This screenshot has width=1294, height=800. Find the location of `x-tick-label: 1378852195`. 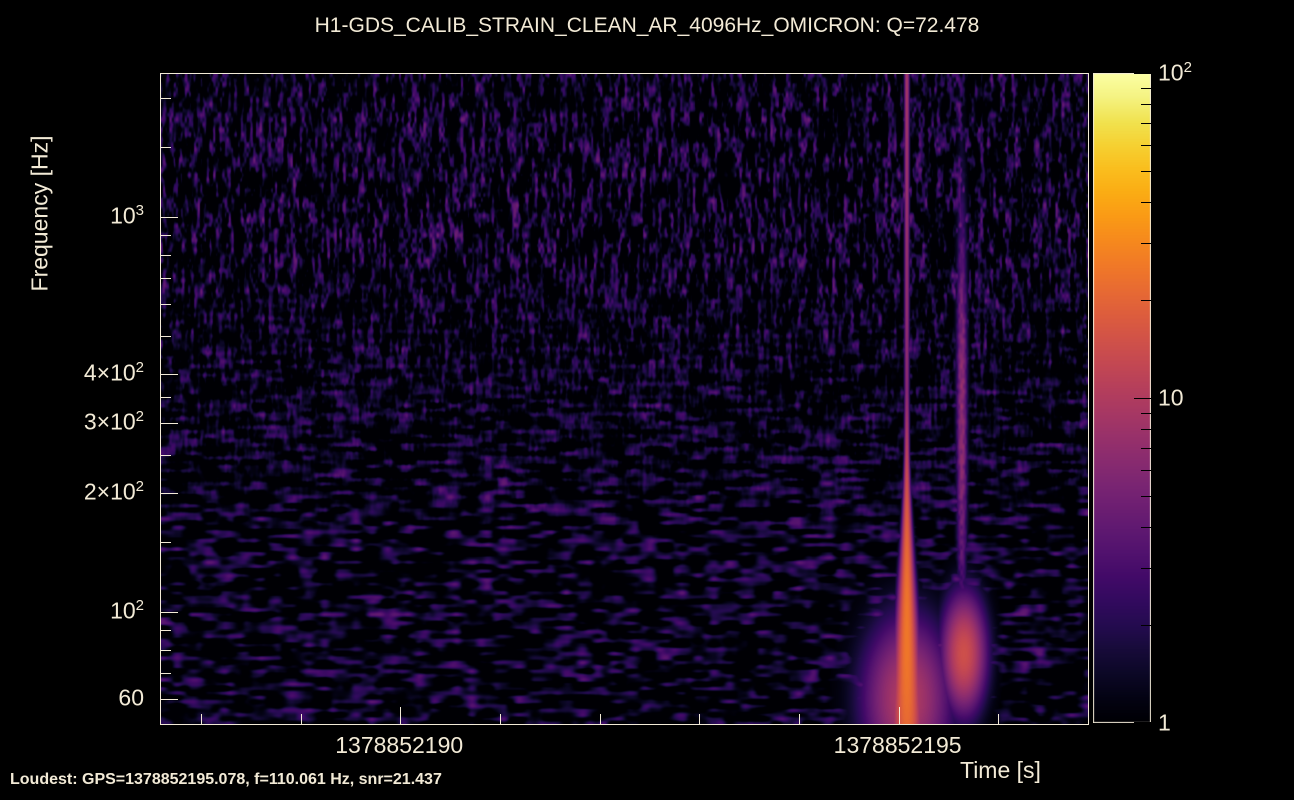

x-tick-label: 1378852195 is located at coordinates (897, 745).